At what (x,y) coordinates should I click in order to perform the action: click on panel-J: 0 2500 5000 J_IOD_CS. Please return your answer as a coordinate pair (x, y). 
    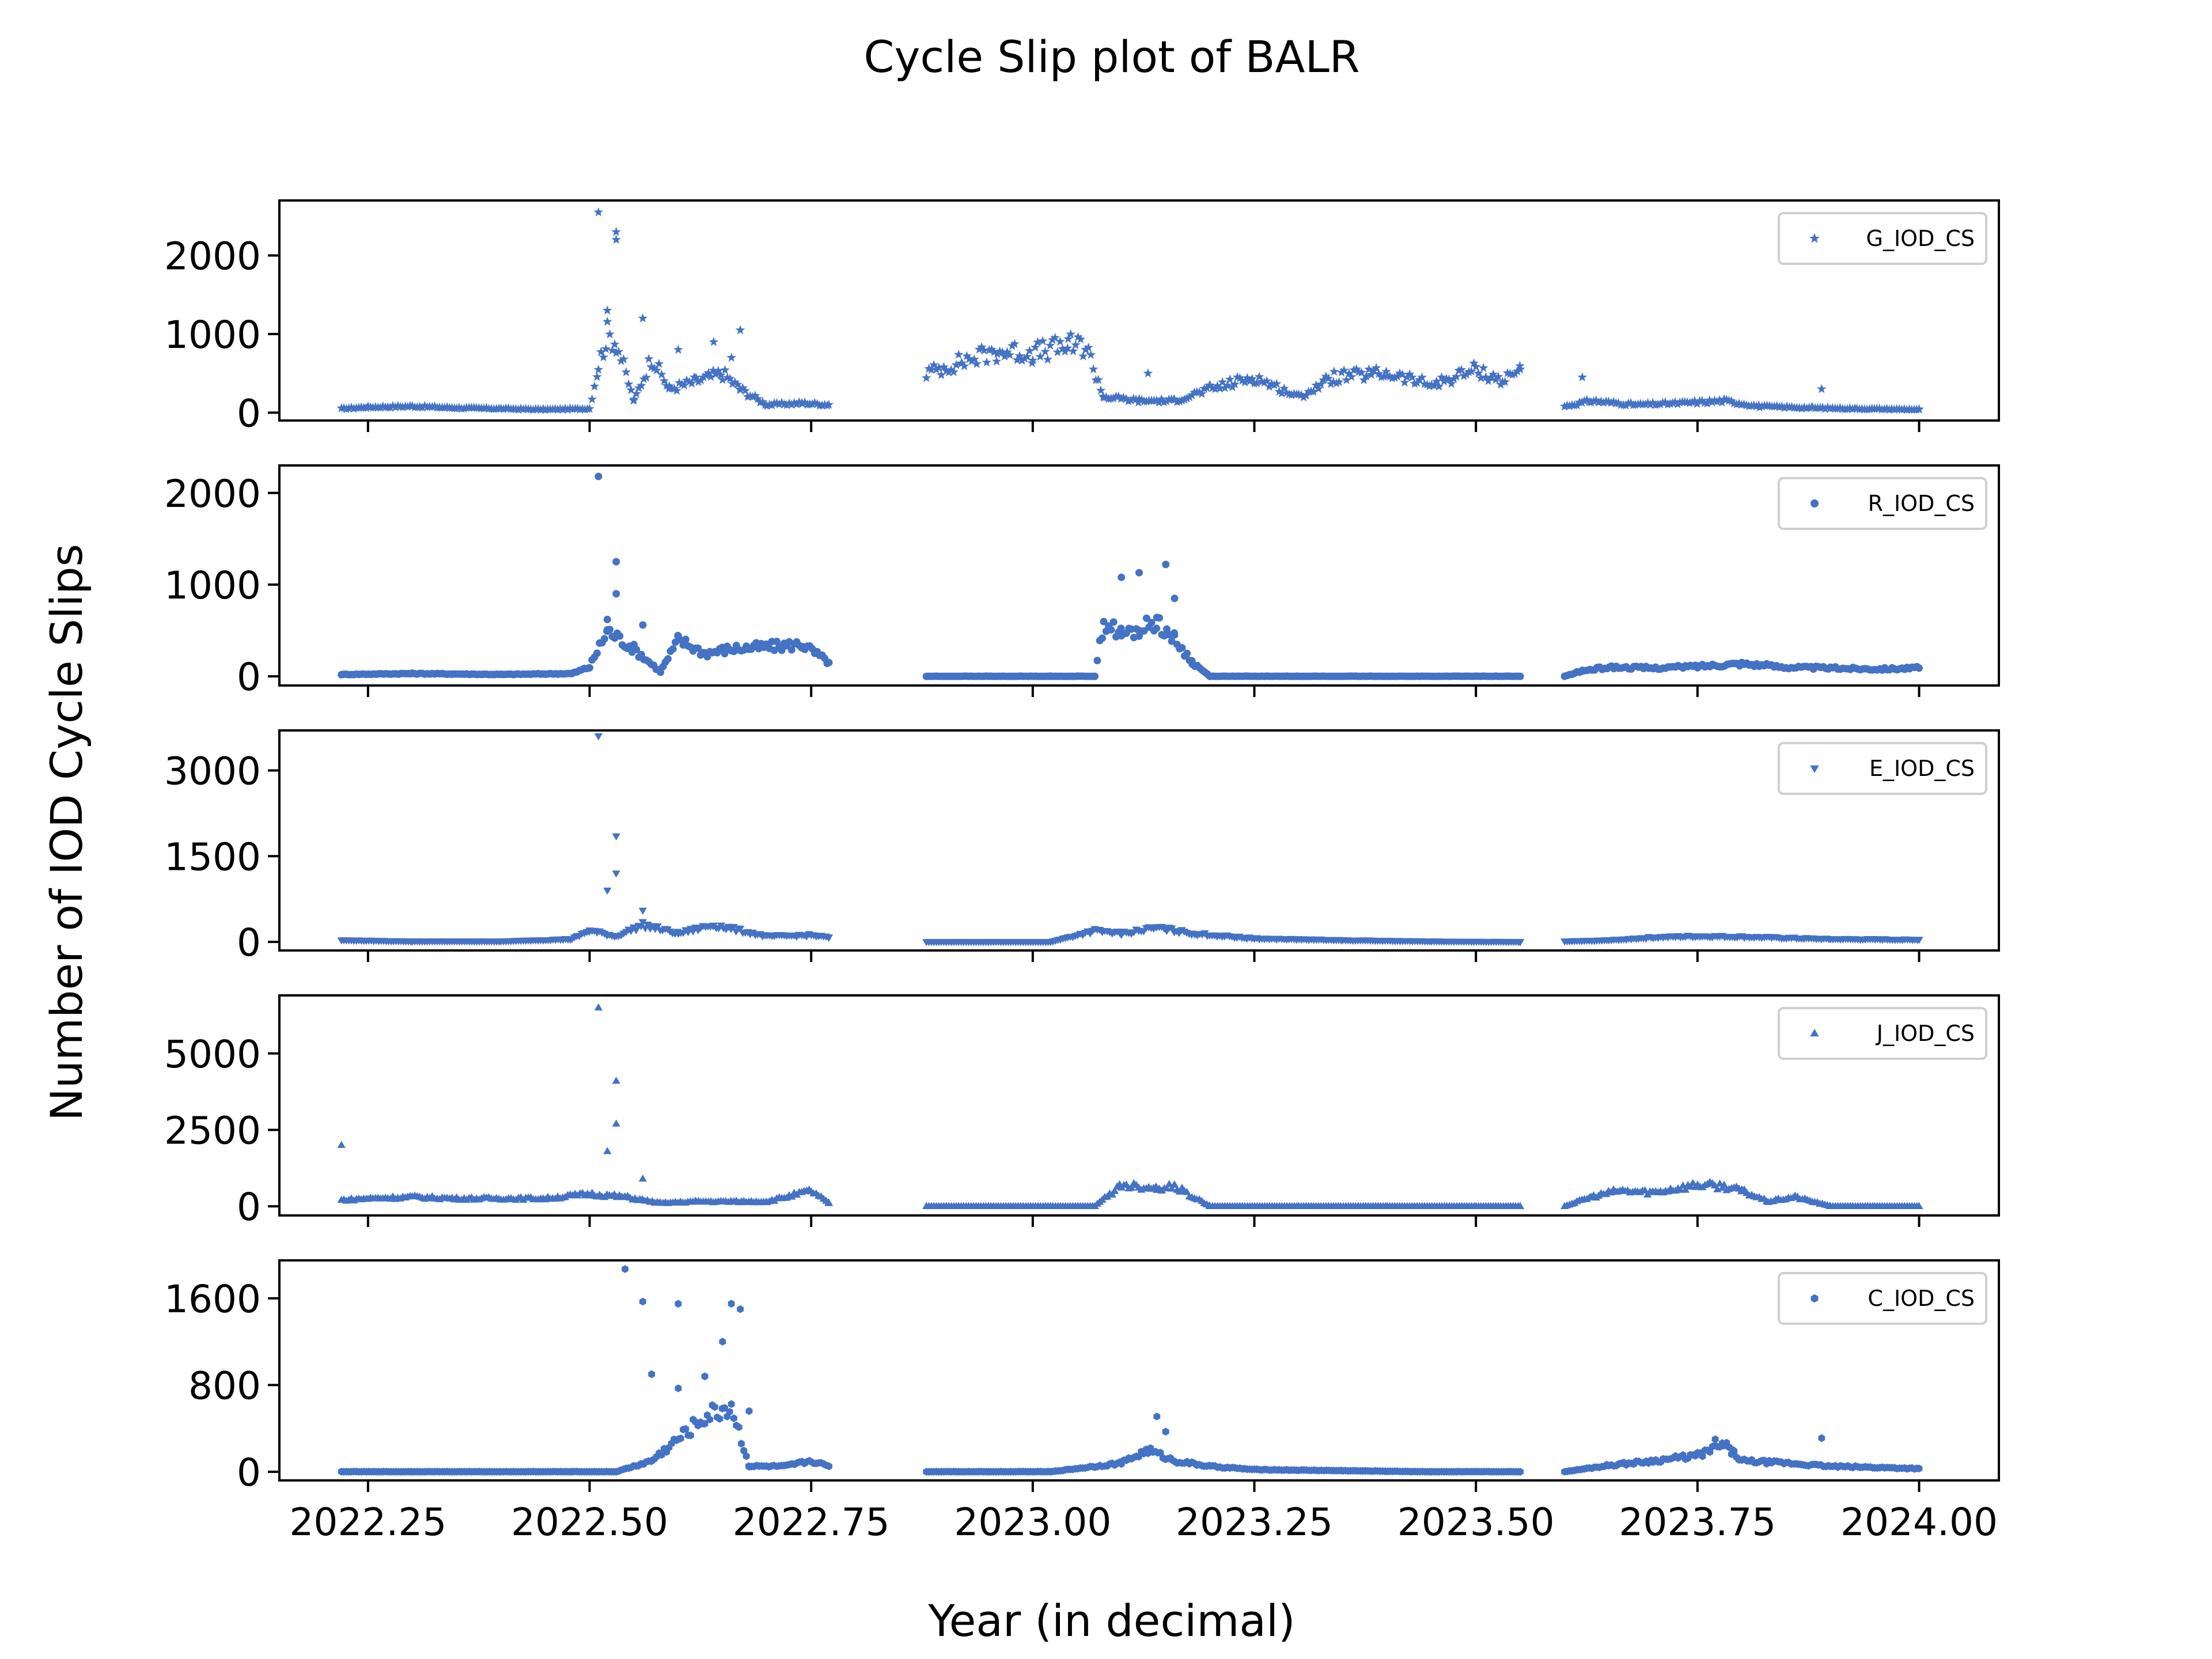
    Looking at the image, I should click on (1082, 1111).